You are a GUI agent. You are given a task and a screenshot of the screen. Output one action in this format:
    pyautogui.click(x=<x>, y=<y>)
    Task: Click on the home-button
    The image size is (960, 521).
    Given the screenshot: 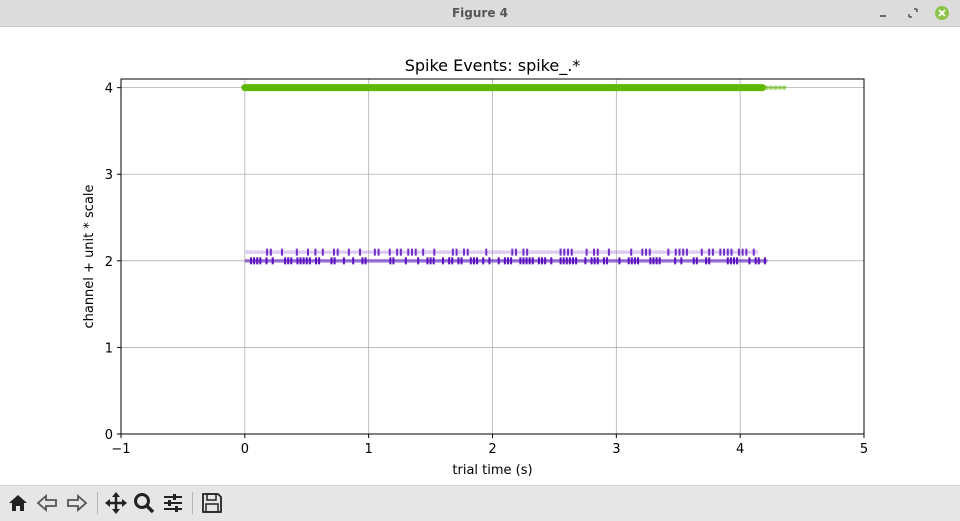 What is the action you would take?
    pyautogui.click(x=18, y=503)
    